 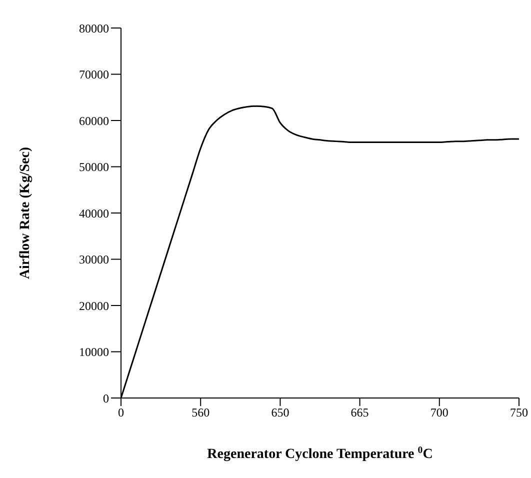 What do you see at coordinates (94, 75) in the screenshot?
I see `y-tick-label: 70000` at bounding box center [94, 75].